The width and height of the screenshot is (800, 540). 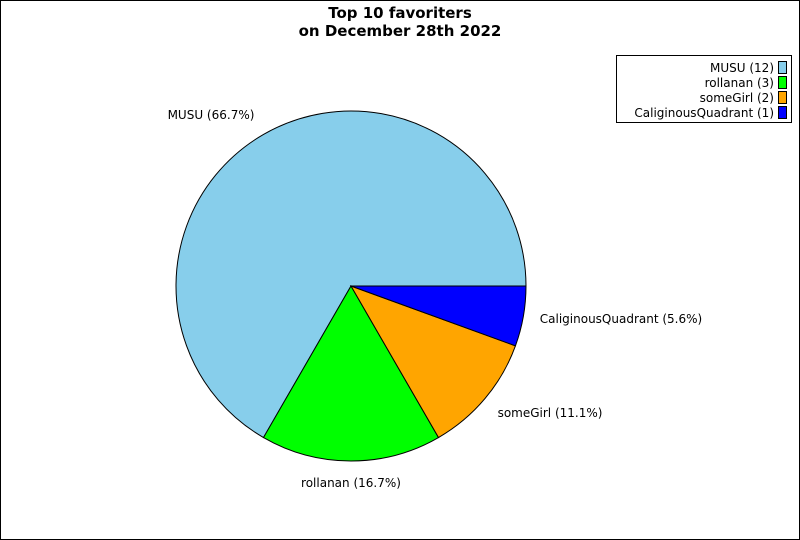 I want to click on legend-swatch-musu, so click(x=782, y=67).